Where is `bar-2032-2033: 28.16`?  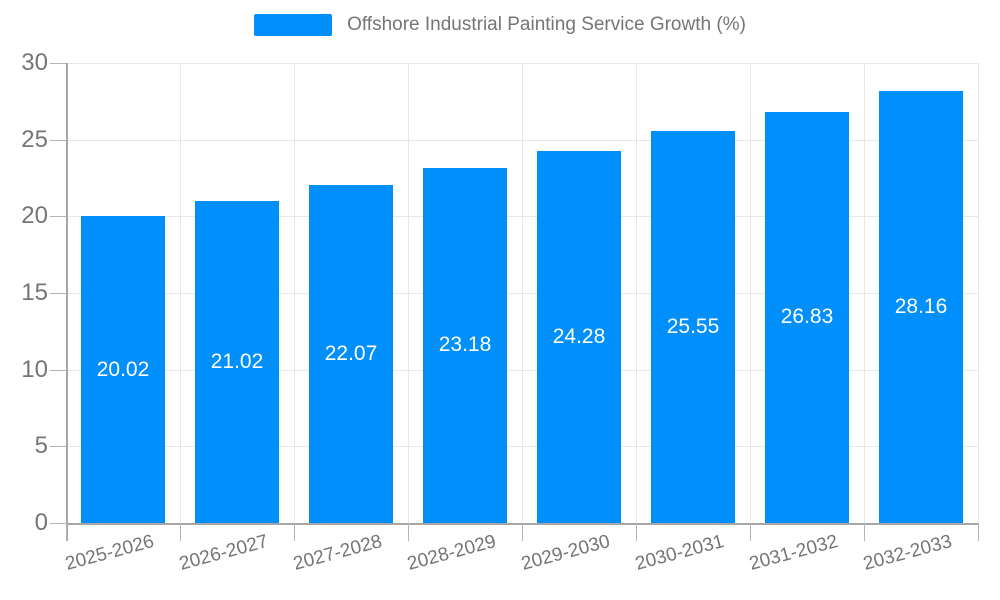
bar-2032-2033: 28.16 is located at coordinates (921, 307).